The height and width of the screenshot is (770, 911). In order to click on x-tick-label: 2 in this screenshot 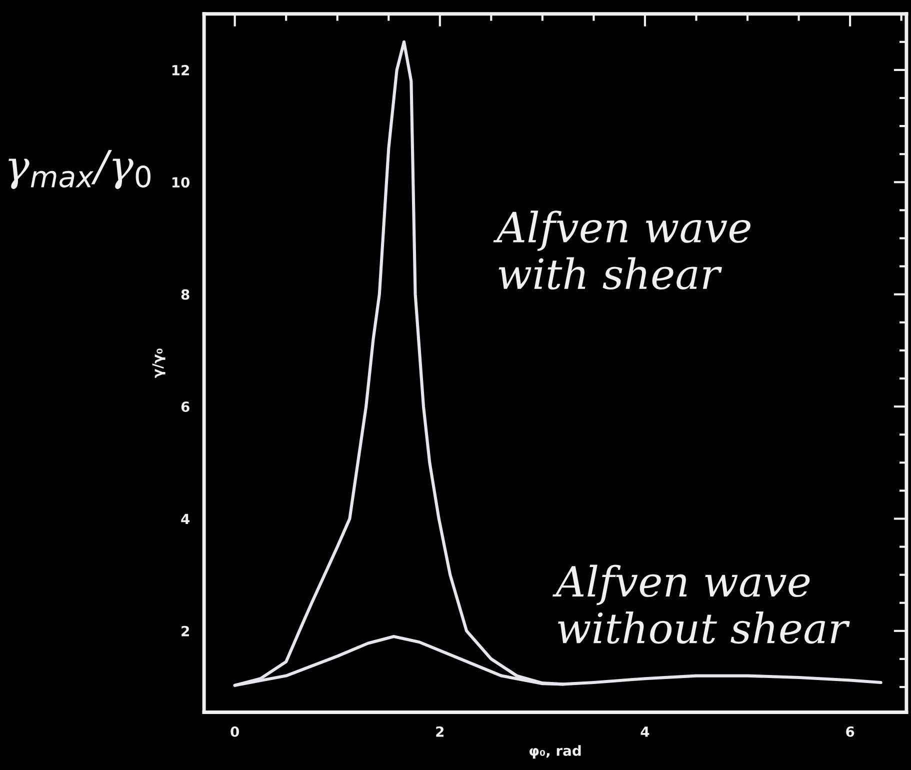, I will do `click(440, 731)`.